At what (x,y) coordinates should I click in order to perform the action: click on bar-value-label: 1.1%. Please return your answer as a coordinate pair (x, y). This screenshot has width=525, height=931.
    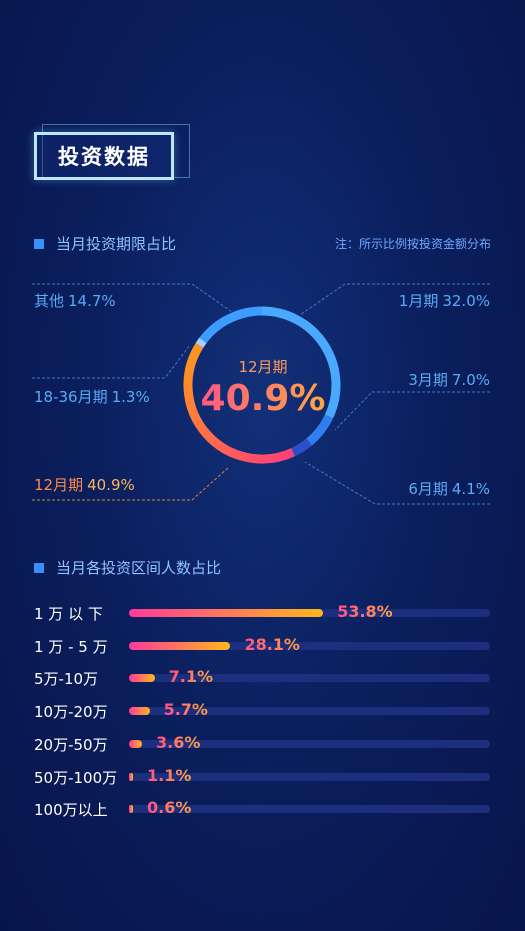
    Looking at the image, I should click on (169, 775).